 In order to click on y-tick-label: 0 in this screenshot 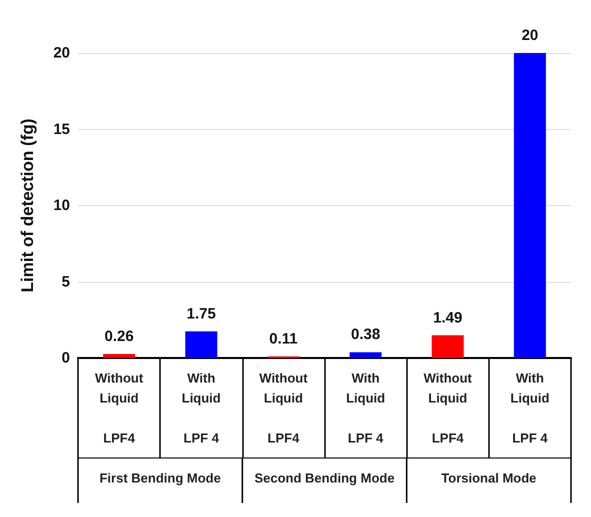, I will do `click(66, 358)`.